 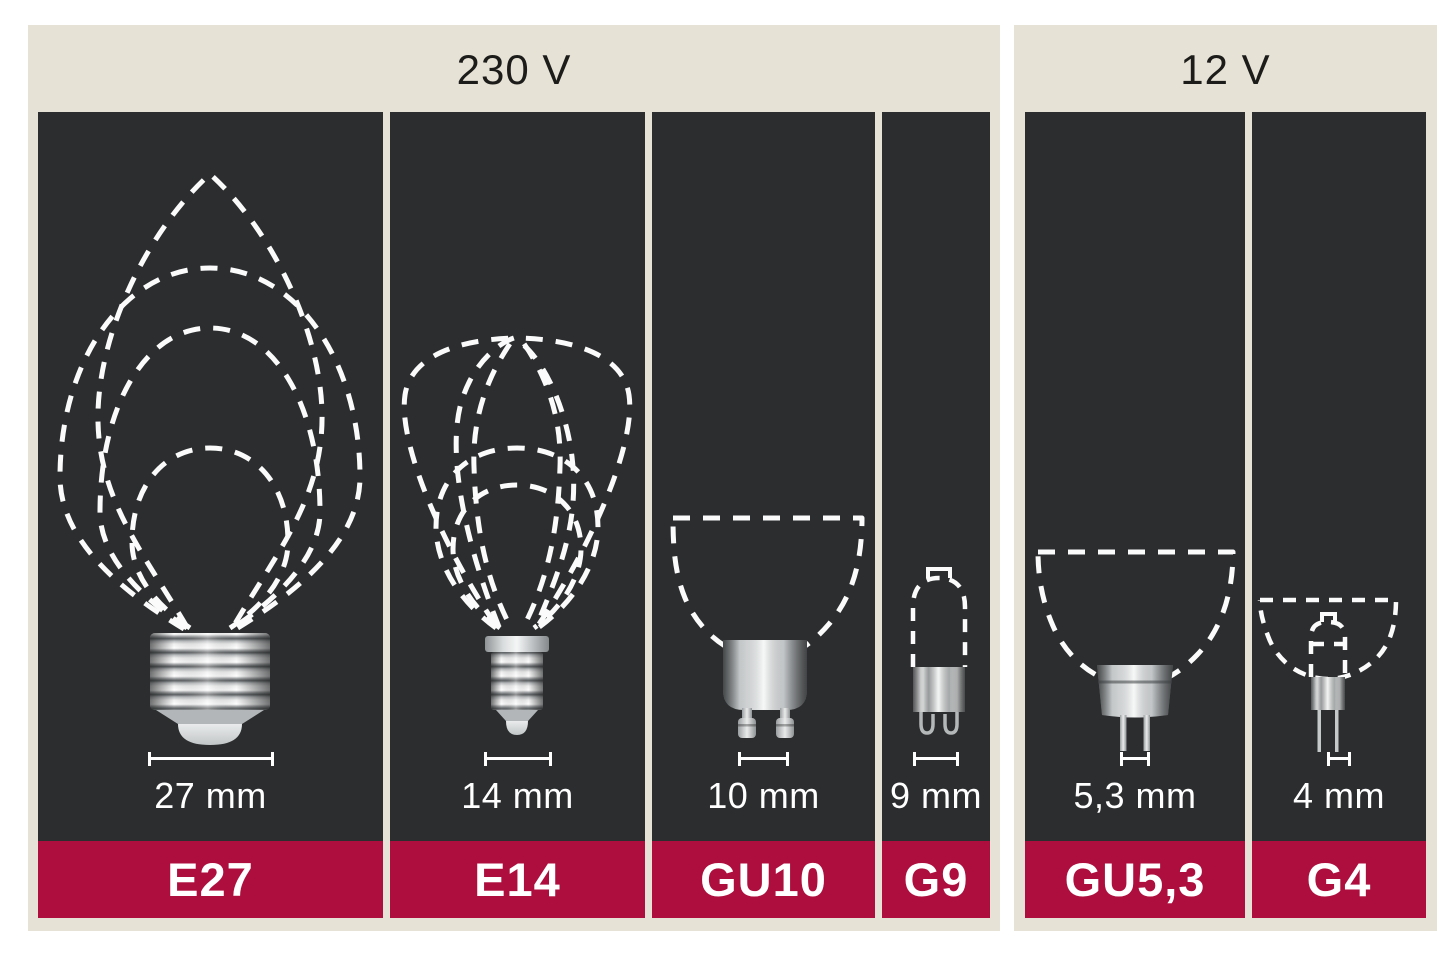 I want to click on e14-bulb-shapes-icon, so click(x=517, y=535).